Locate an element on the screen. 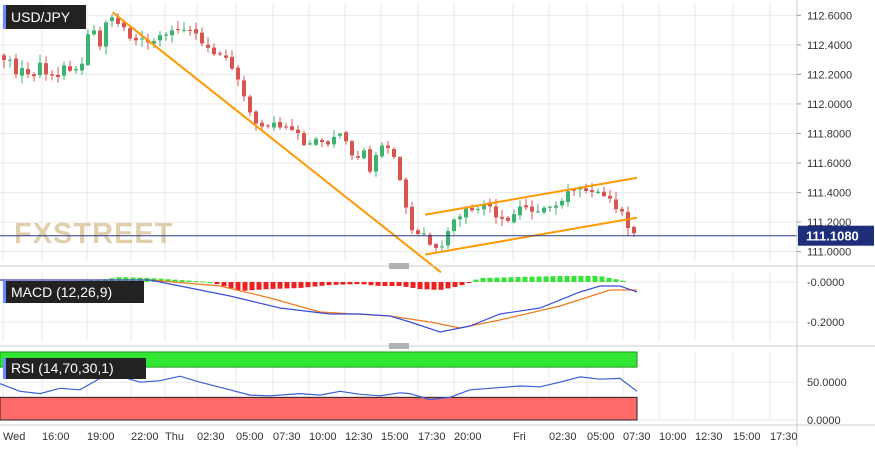  y-tick-label: 112.2000 is located at coordinates (829, 75).